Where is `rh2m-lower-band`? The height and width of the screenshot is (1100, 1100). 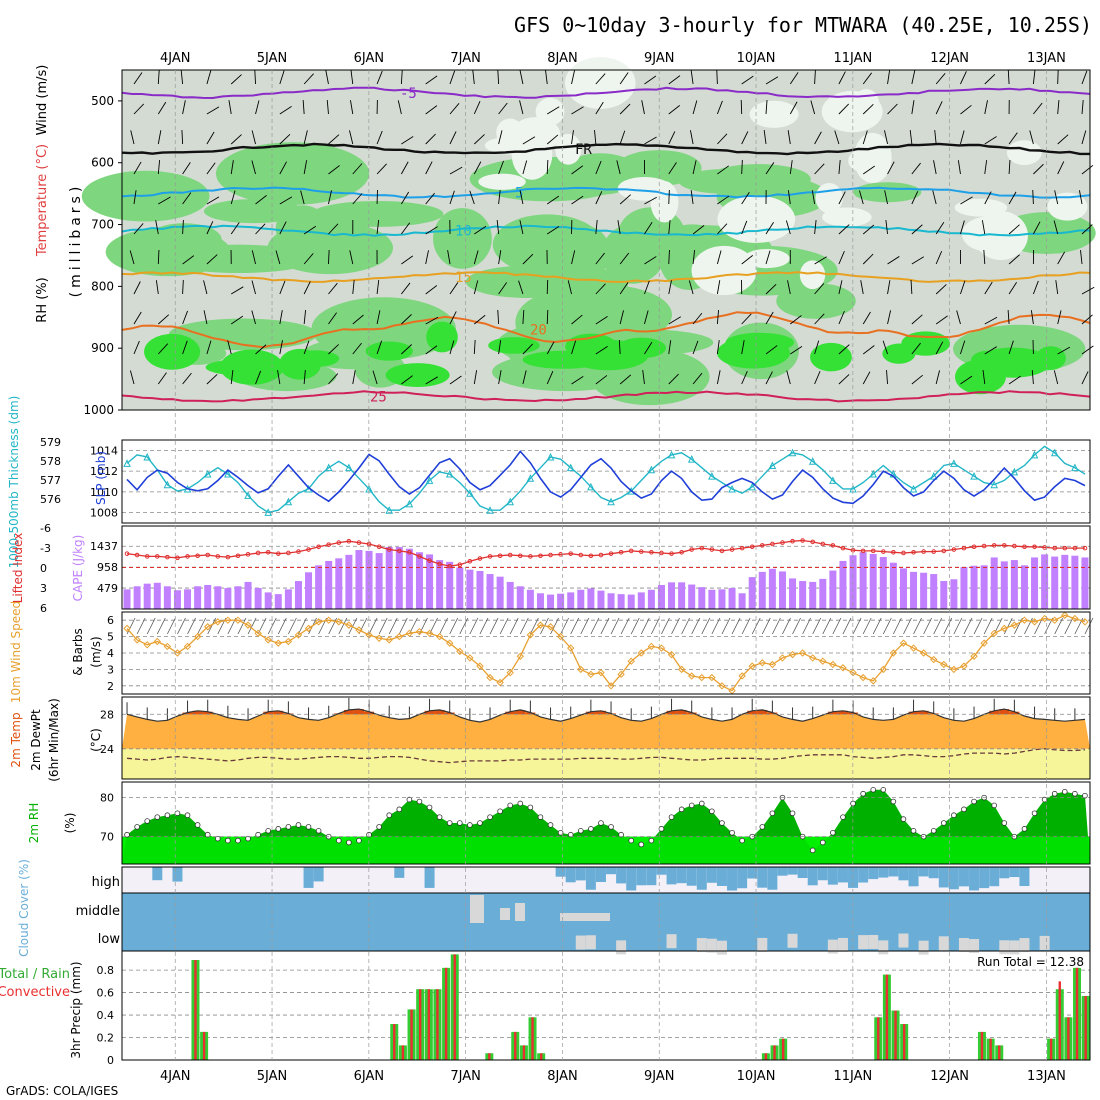
rh2m-lower-band is located at coordinates (606, 850).